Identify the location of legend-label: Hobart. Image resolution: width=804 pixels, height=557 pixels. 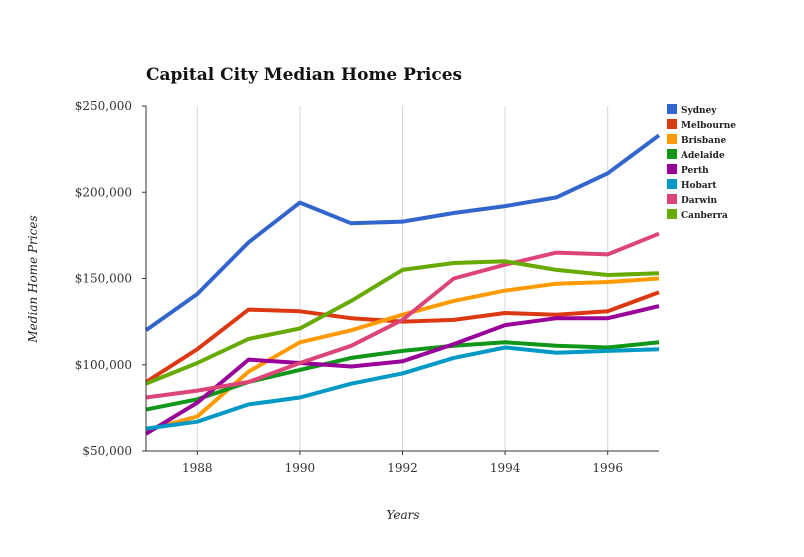
(699, 186).